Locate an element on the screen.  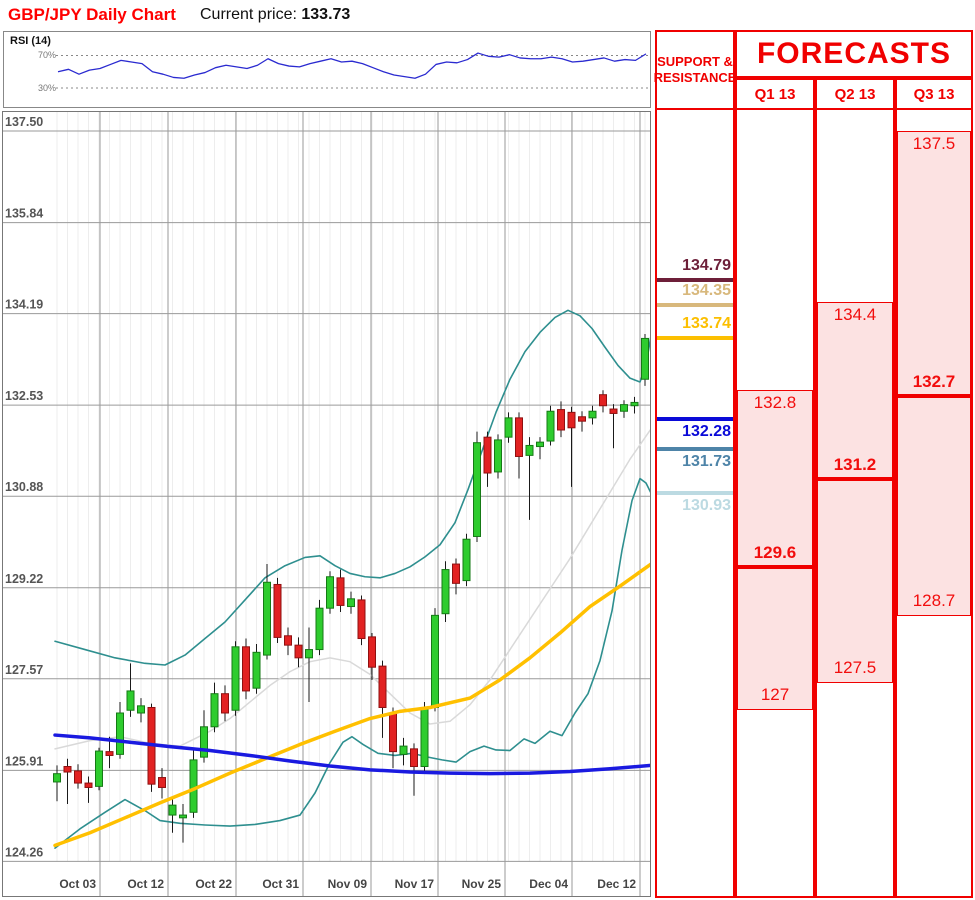
current-price-value: 133.73 is located at coordinates (326, 14).